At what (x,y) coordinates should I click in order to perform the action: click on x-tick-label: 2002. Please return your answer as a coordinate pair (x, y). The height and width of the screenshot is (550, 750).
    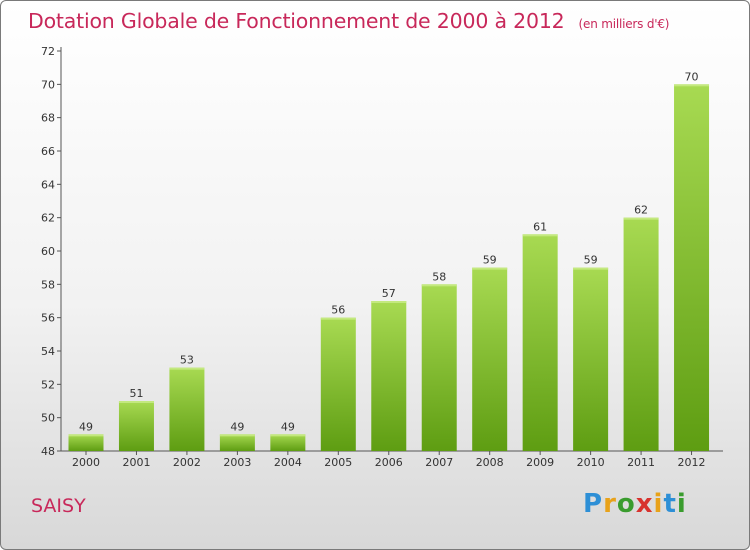
    Looking at the image, I should click on (187, 462).